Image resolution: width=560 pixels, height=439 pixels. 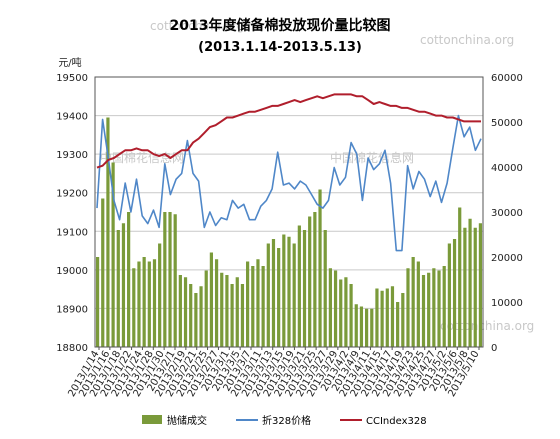 What do you see at coordinates (507, 258) in the screenshot?
I see `y-right-tick-label: 20000` at bounding box center [507, 258].